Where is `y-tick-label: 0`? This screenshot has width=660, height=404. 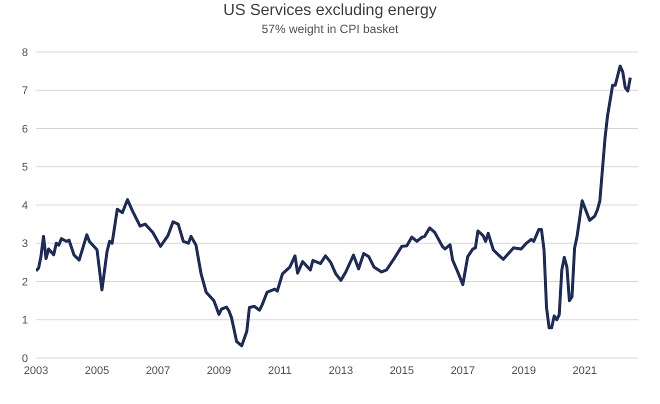 y-tick-label: 0 is located at coordinates (25, 358).